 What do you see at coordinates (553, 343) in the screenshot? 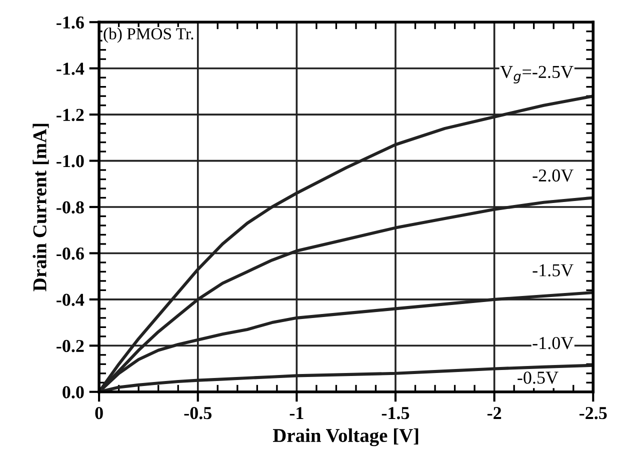
I see `series-label: -1.0V` at bounding box center [553, 343].